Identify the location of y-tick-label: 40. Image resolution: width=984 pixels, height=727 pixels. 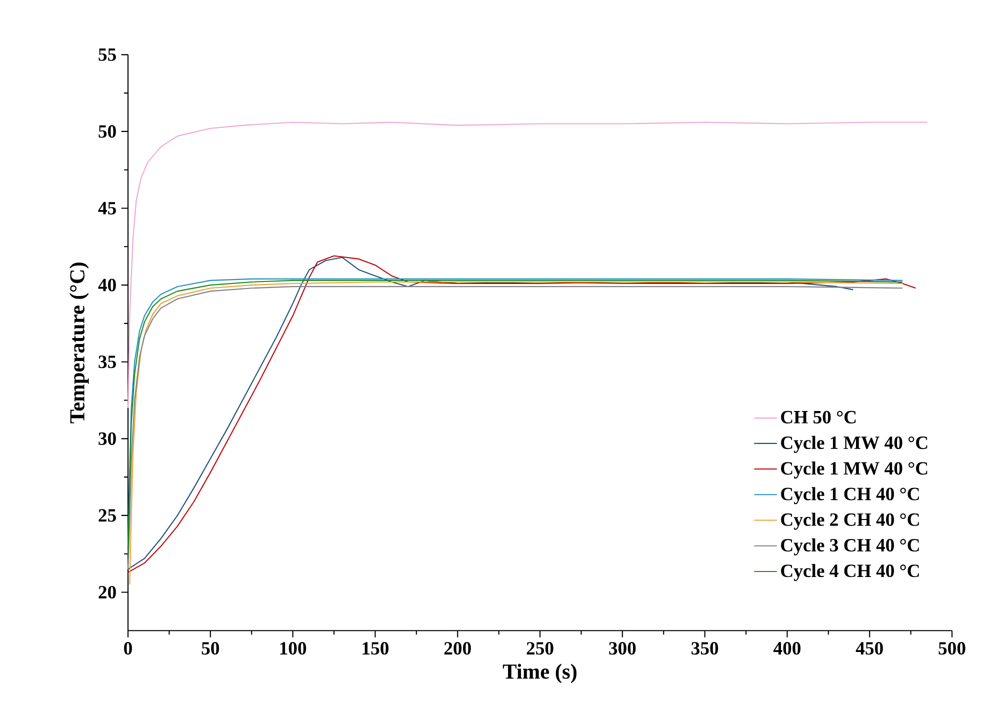
(107, 285).